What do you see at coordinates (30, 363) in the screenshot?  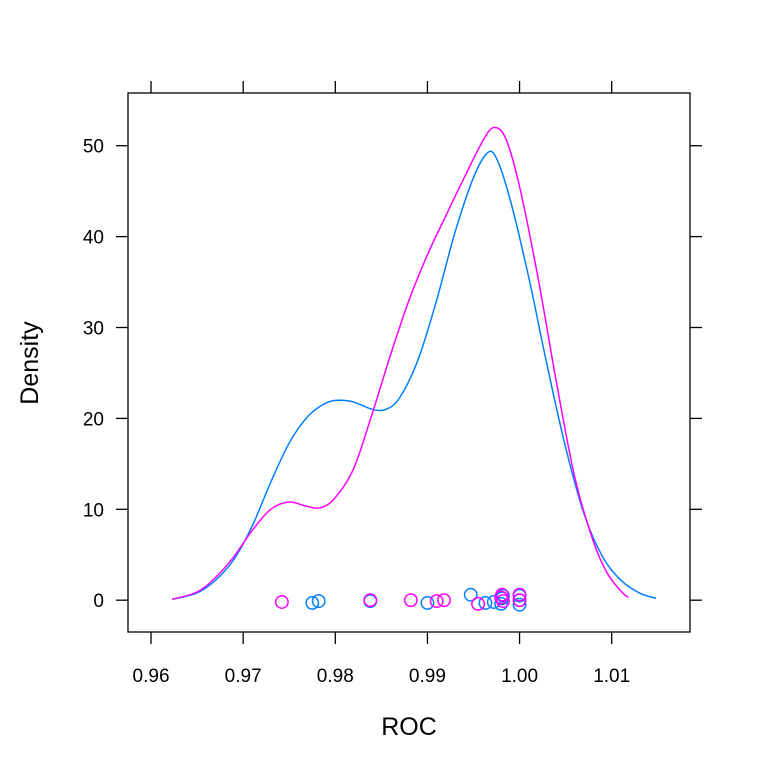 I see `y-axis-title: Density` at bounding box center [30, 363].